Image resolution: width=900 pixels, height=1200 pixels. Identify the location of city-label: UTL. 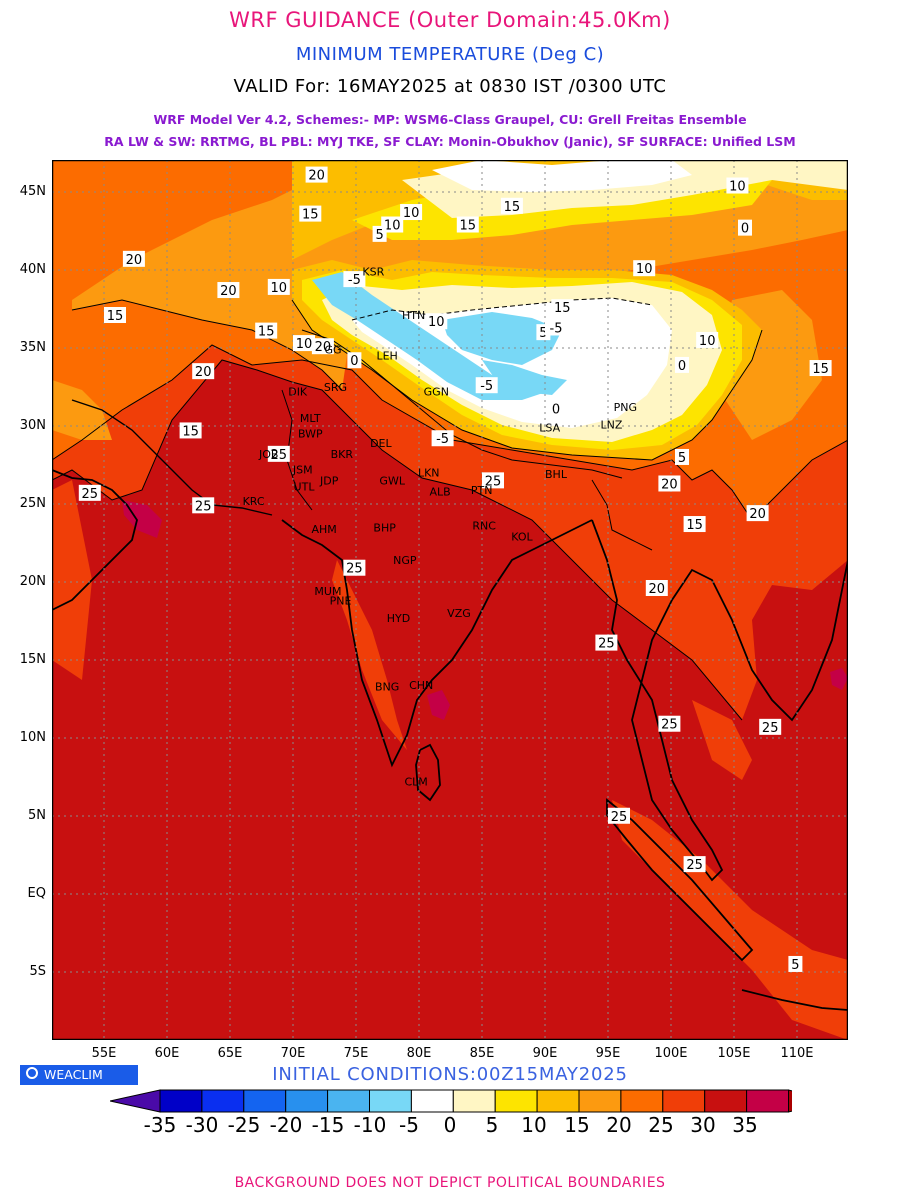
(305, 487).